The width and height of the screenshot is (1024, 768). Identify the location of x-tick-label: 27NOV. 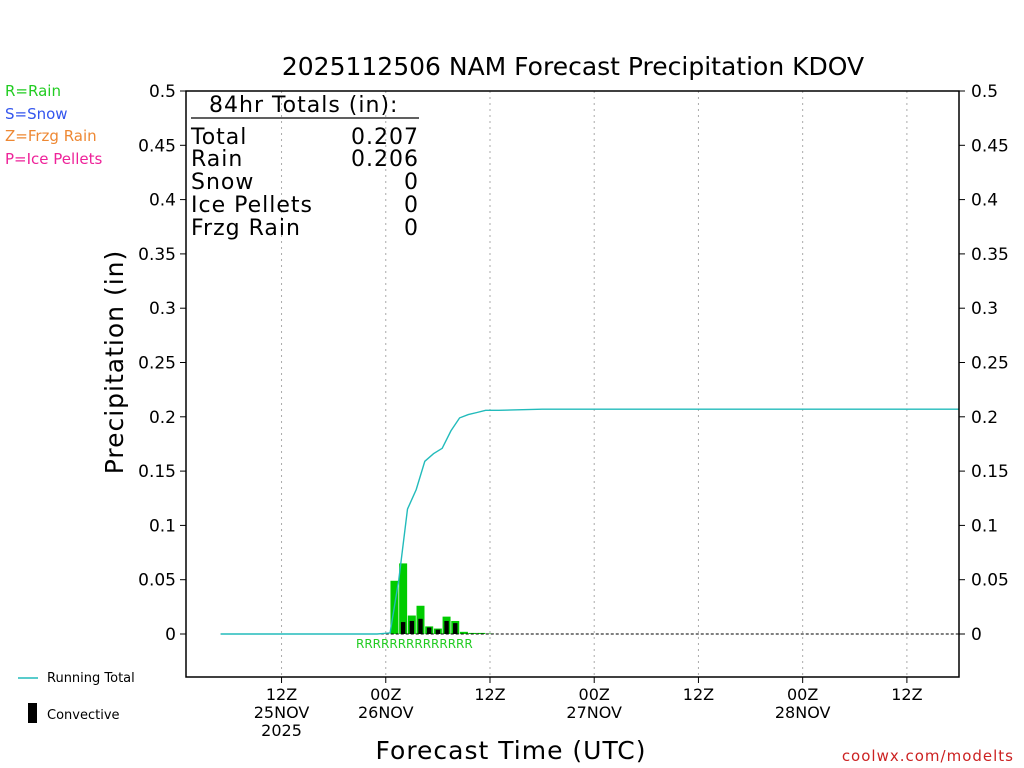
(594, 712).